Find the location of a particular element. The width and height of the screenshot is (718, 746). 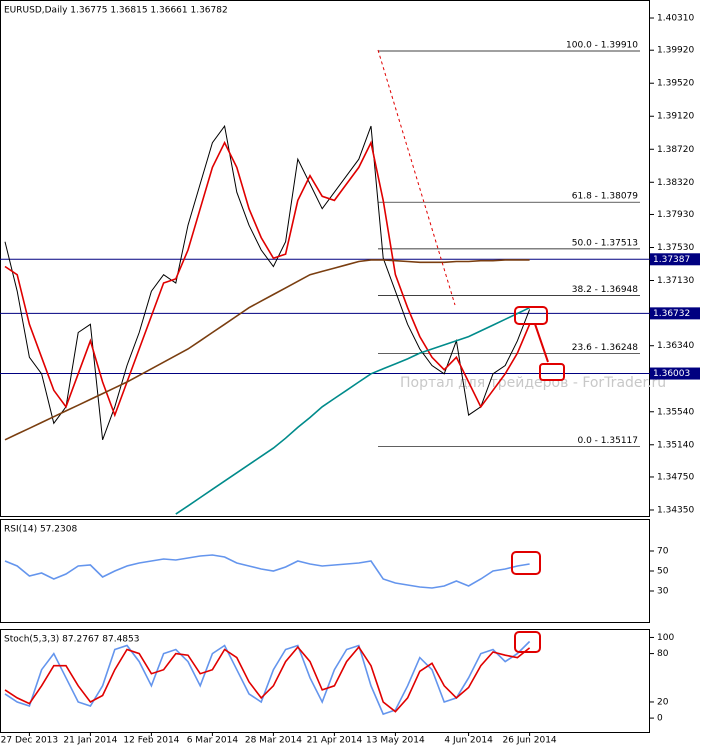

y-tick-label: 1.39520 is located at coordinates (675, 84).